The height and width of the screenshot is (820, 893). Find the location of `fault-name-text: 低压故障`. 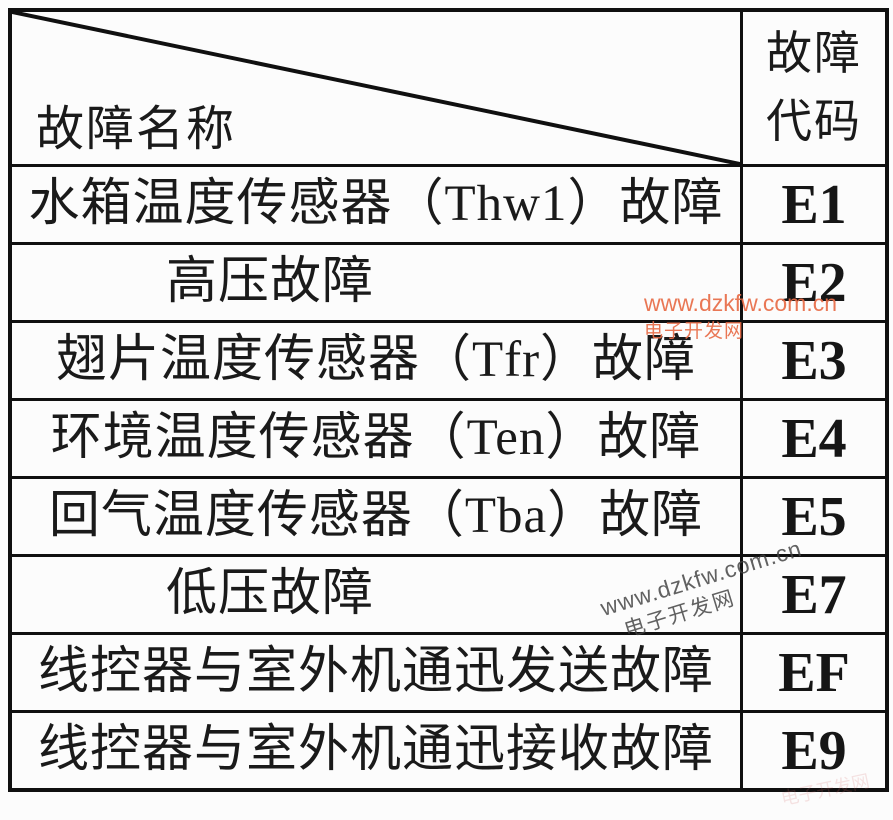

fault-name-text: 低压故障 is located at coordinates (269, 594).